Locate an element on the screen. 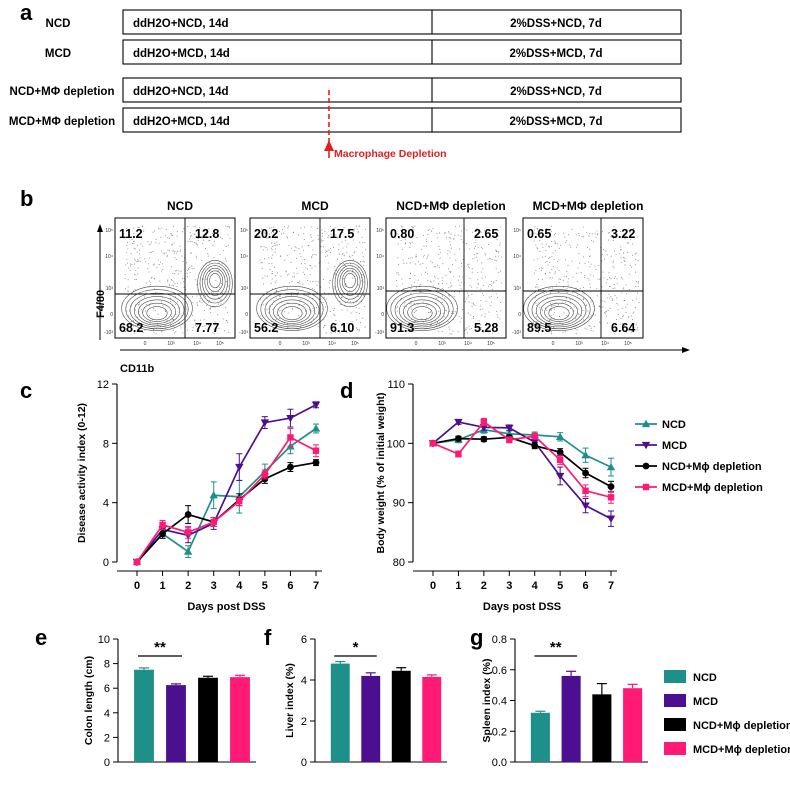 The height and width of the screenshot is (790, 790). flow-y-tick: 10⁵ is located at coordinates (244, 231).